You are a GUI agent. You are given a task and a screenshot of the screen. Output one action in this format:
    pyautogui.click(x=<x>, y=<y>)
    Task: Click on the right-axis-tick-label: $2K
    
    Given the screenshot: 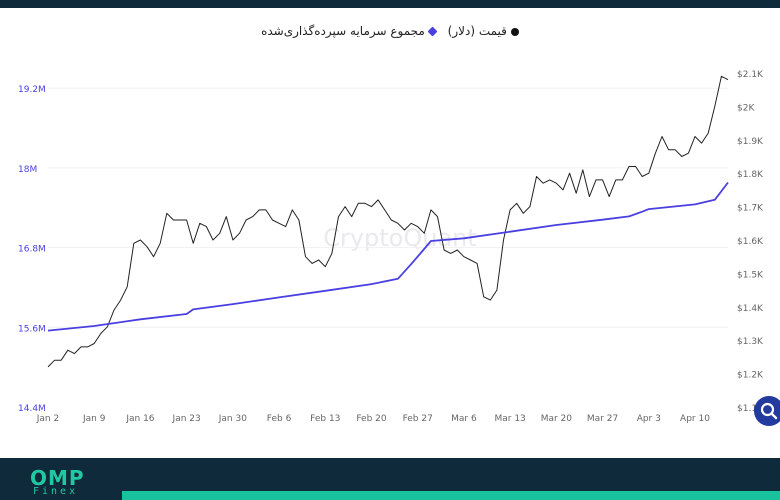 What is the action you would take?
    pyautogui.click(x=746, y=108)
    